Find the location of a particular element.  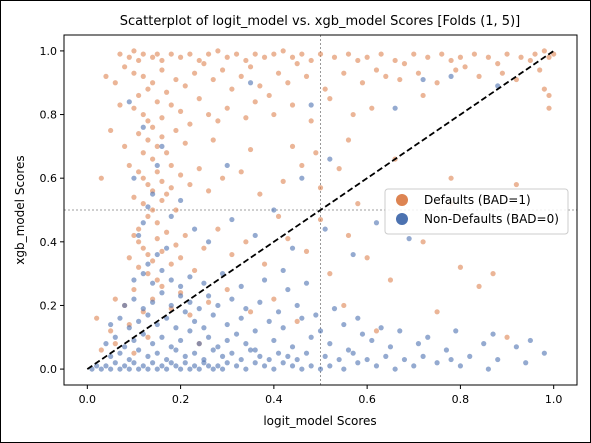

y-axis-label: xgb_model Scores is located at coordinates (20, 209).